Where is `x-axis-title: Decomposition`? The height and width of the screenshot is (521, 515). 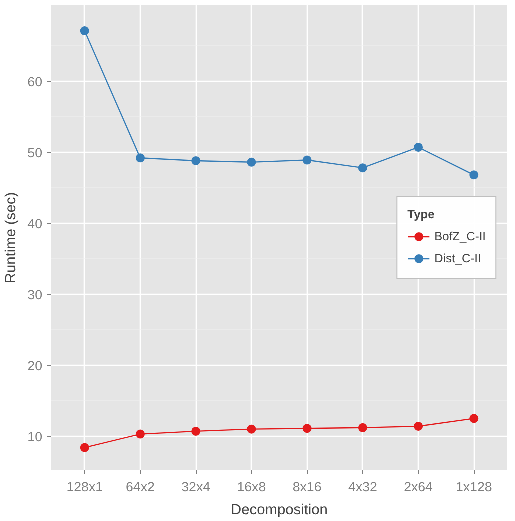 x-axis-title: Decomposition is located at coordinates (279, 510).